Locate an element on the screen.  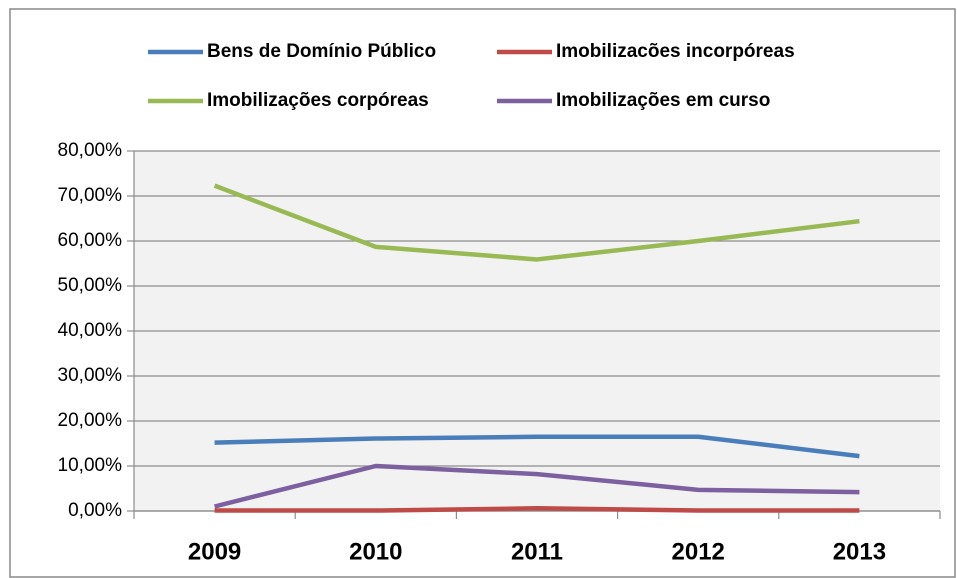
y-tick-label: 10,00% is located at coordinates (90, 465).